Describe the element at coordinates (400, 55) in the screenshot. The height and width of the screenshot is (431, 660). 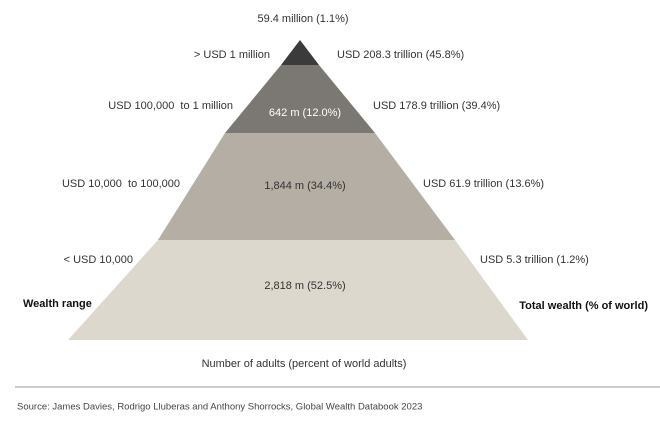
I see `total-wealth: USD 208.3 trillion (45.8%)` at that location.